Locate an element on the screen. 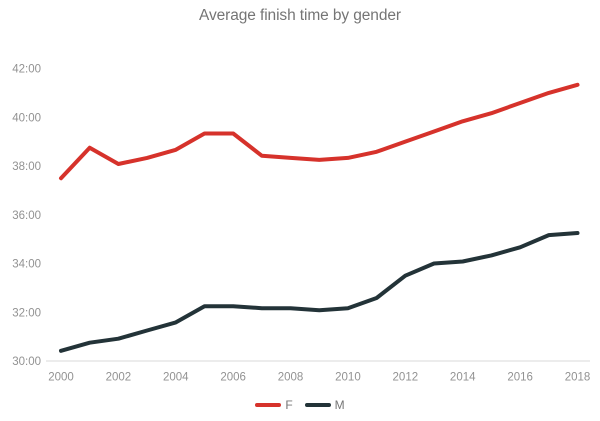  legend-item-f: F is located at coordinates (274, 405).